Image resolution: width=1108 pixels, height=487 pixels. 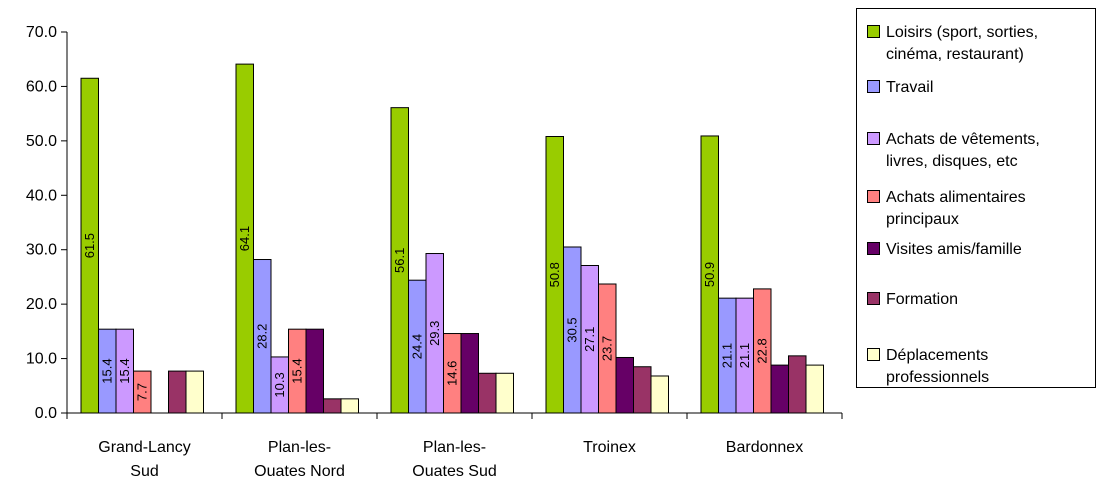 What do you see at coordinates (434, 333) in the screenshot?
I see `data-label: 29.3` at bounding box center [434, 333].